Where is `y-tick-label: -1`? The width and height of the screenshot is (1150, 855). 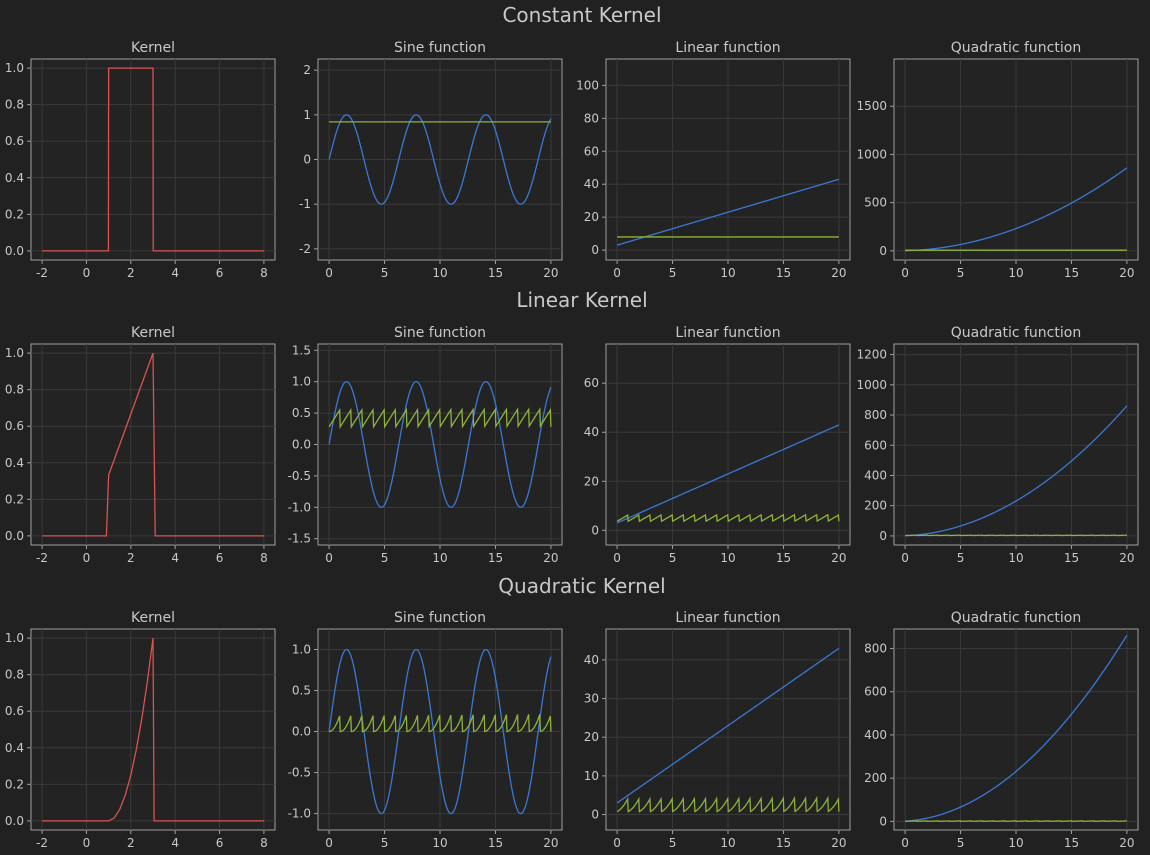 y-tick-label: -1 is located at coordinates (305, 204).